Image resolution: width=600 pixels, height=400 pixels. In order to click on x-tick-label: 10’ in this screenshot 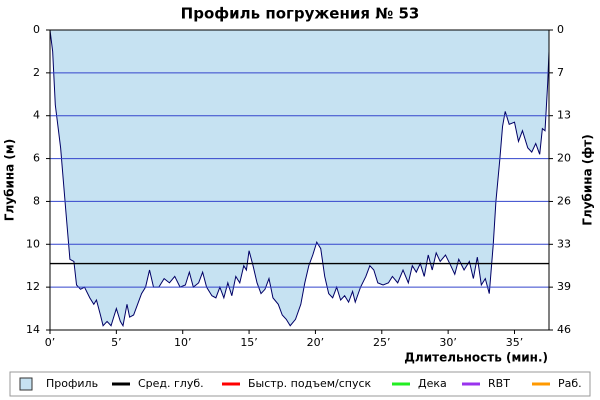, I will do `click(183, 342)`.